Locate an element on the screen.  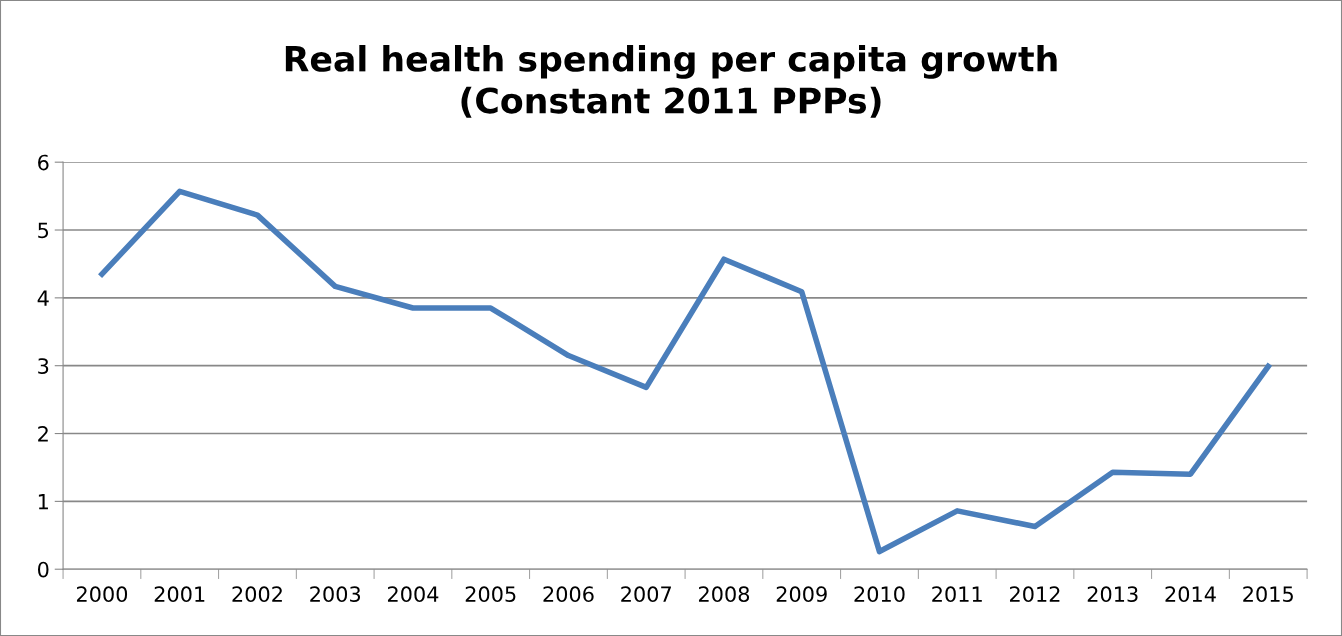
y-tick-label: 0 is located at coordinates (43, 569).